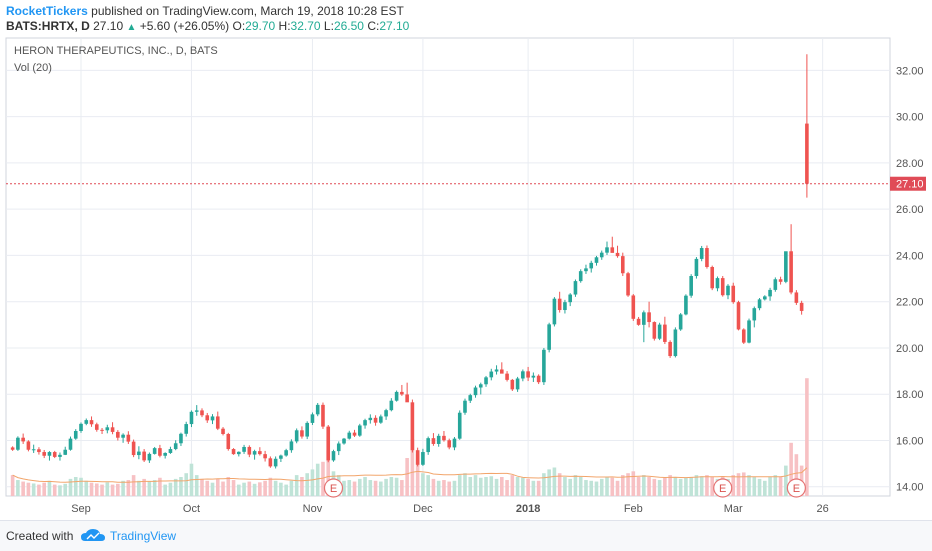 This screenshot has height=551, width=932. I want to click on symbol-label: BATS:HRTX, D, so click(48, 26).